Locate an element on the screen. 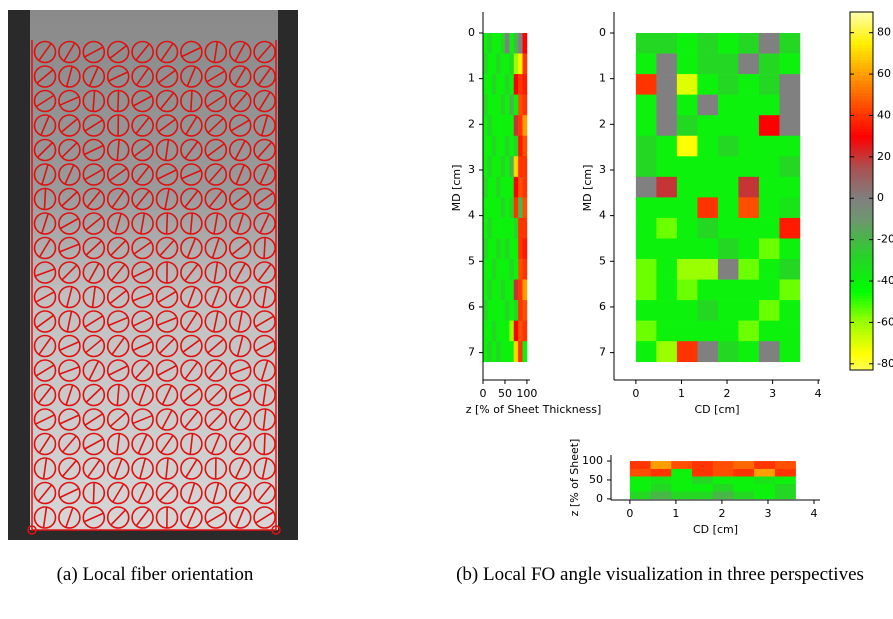 This screenshot has height=619, width=893. x-tick-label: 1 is located at coordinates (675, 513).